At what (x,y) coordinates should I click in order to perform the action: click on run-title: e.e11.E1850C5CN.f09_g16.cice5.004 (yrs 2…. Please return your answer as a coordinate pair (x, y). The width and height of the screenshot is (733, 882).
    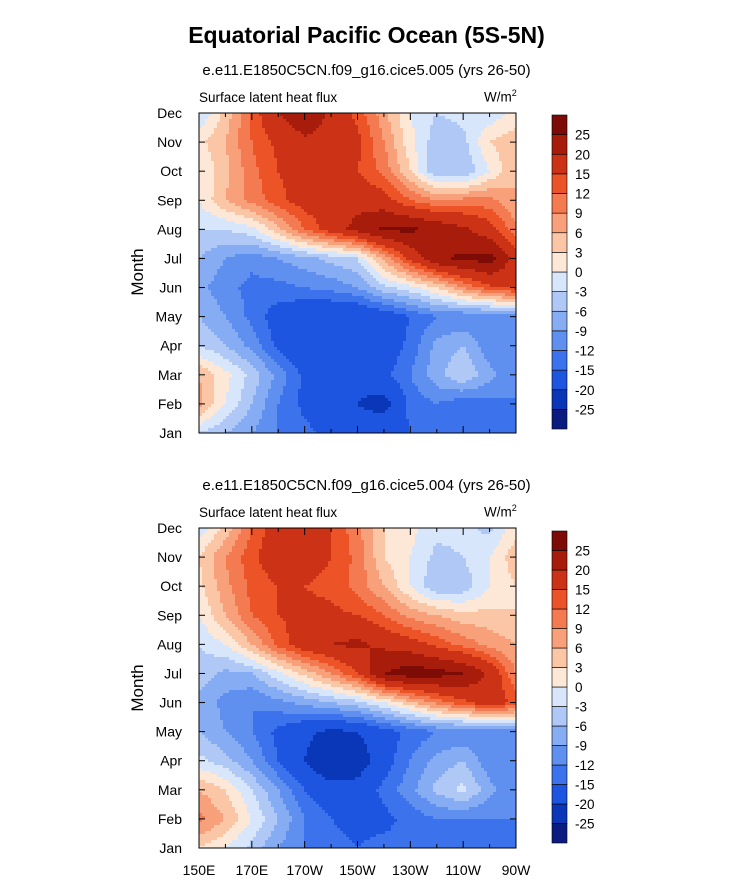
    Looking at the image, I should click on (366, 485).